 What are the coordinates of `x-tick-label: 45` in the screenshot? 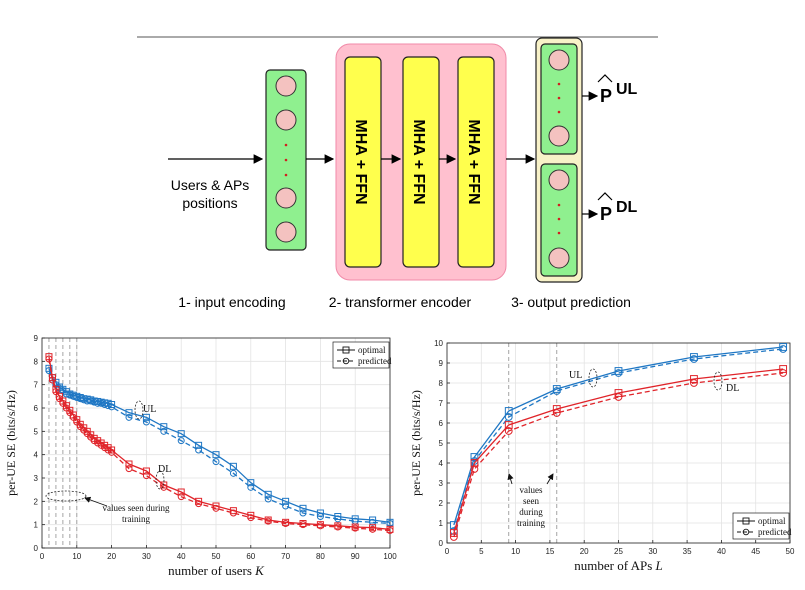 It's located at (755, 551).